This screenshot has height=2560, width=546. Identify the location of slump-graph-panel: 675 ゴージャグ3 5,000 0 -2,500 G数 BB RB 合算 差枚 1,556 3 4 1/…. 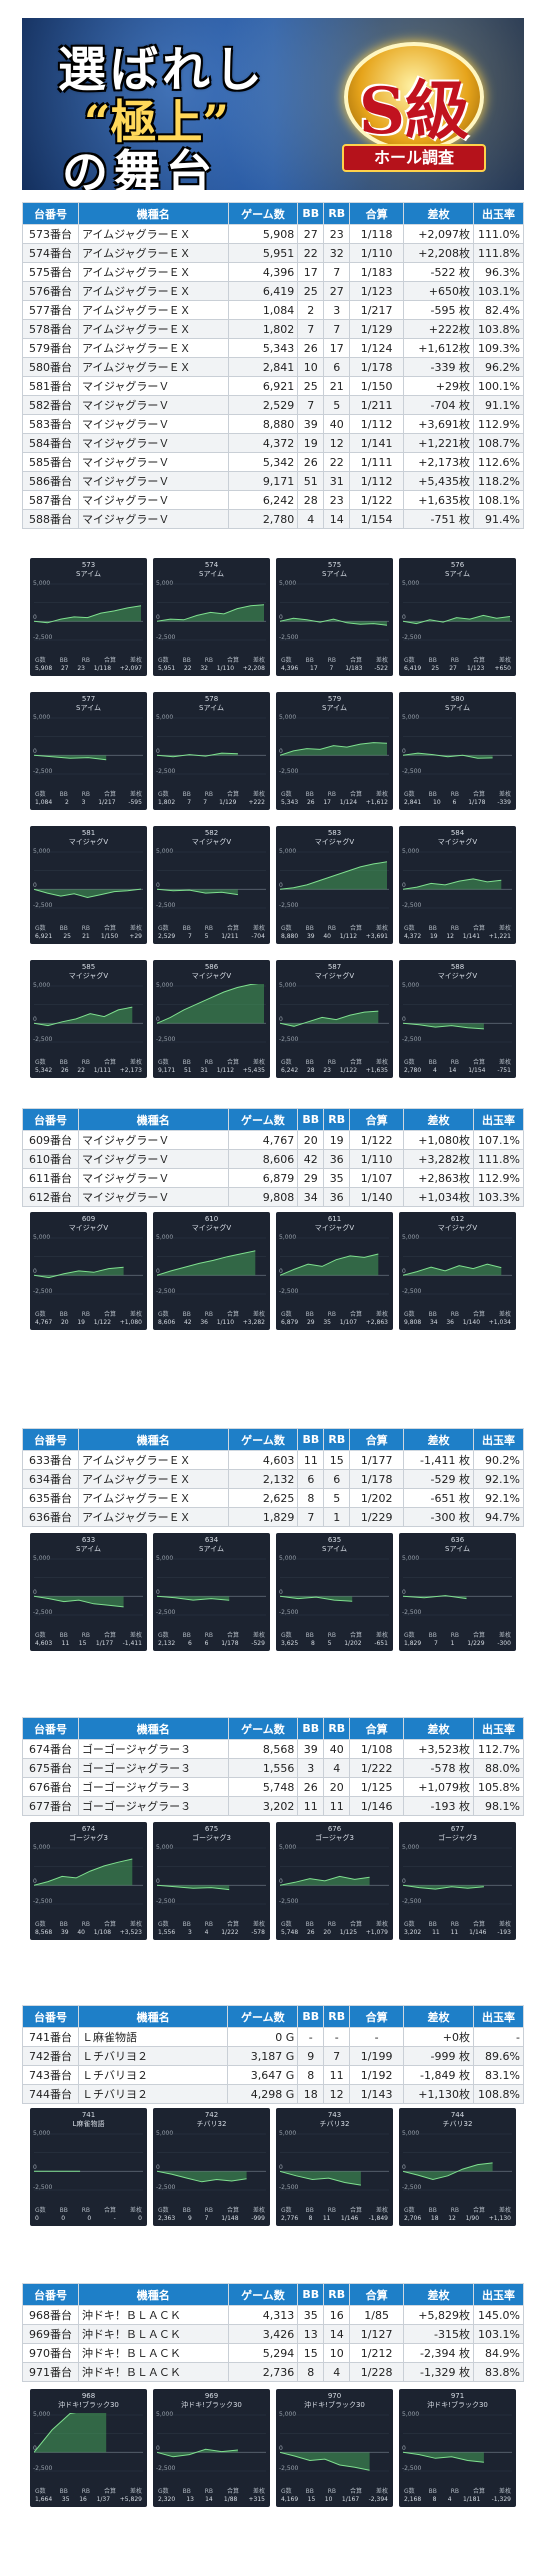
(211, 1881).